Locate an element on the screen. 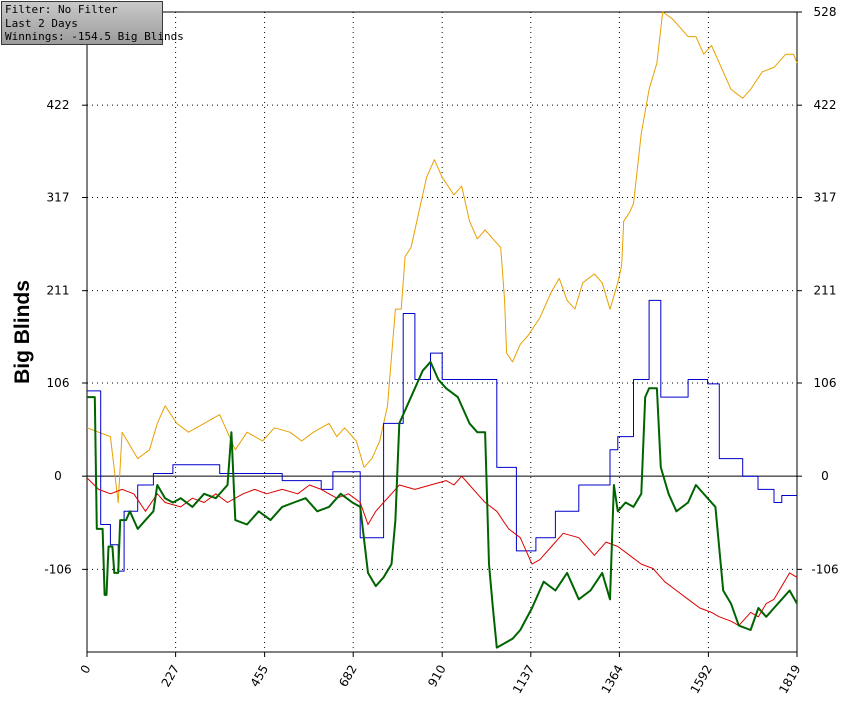 The height and width of the screenshot is (708, 847). y-tick-label: 0 is located at coordinates (58, 476).